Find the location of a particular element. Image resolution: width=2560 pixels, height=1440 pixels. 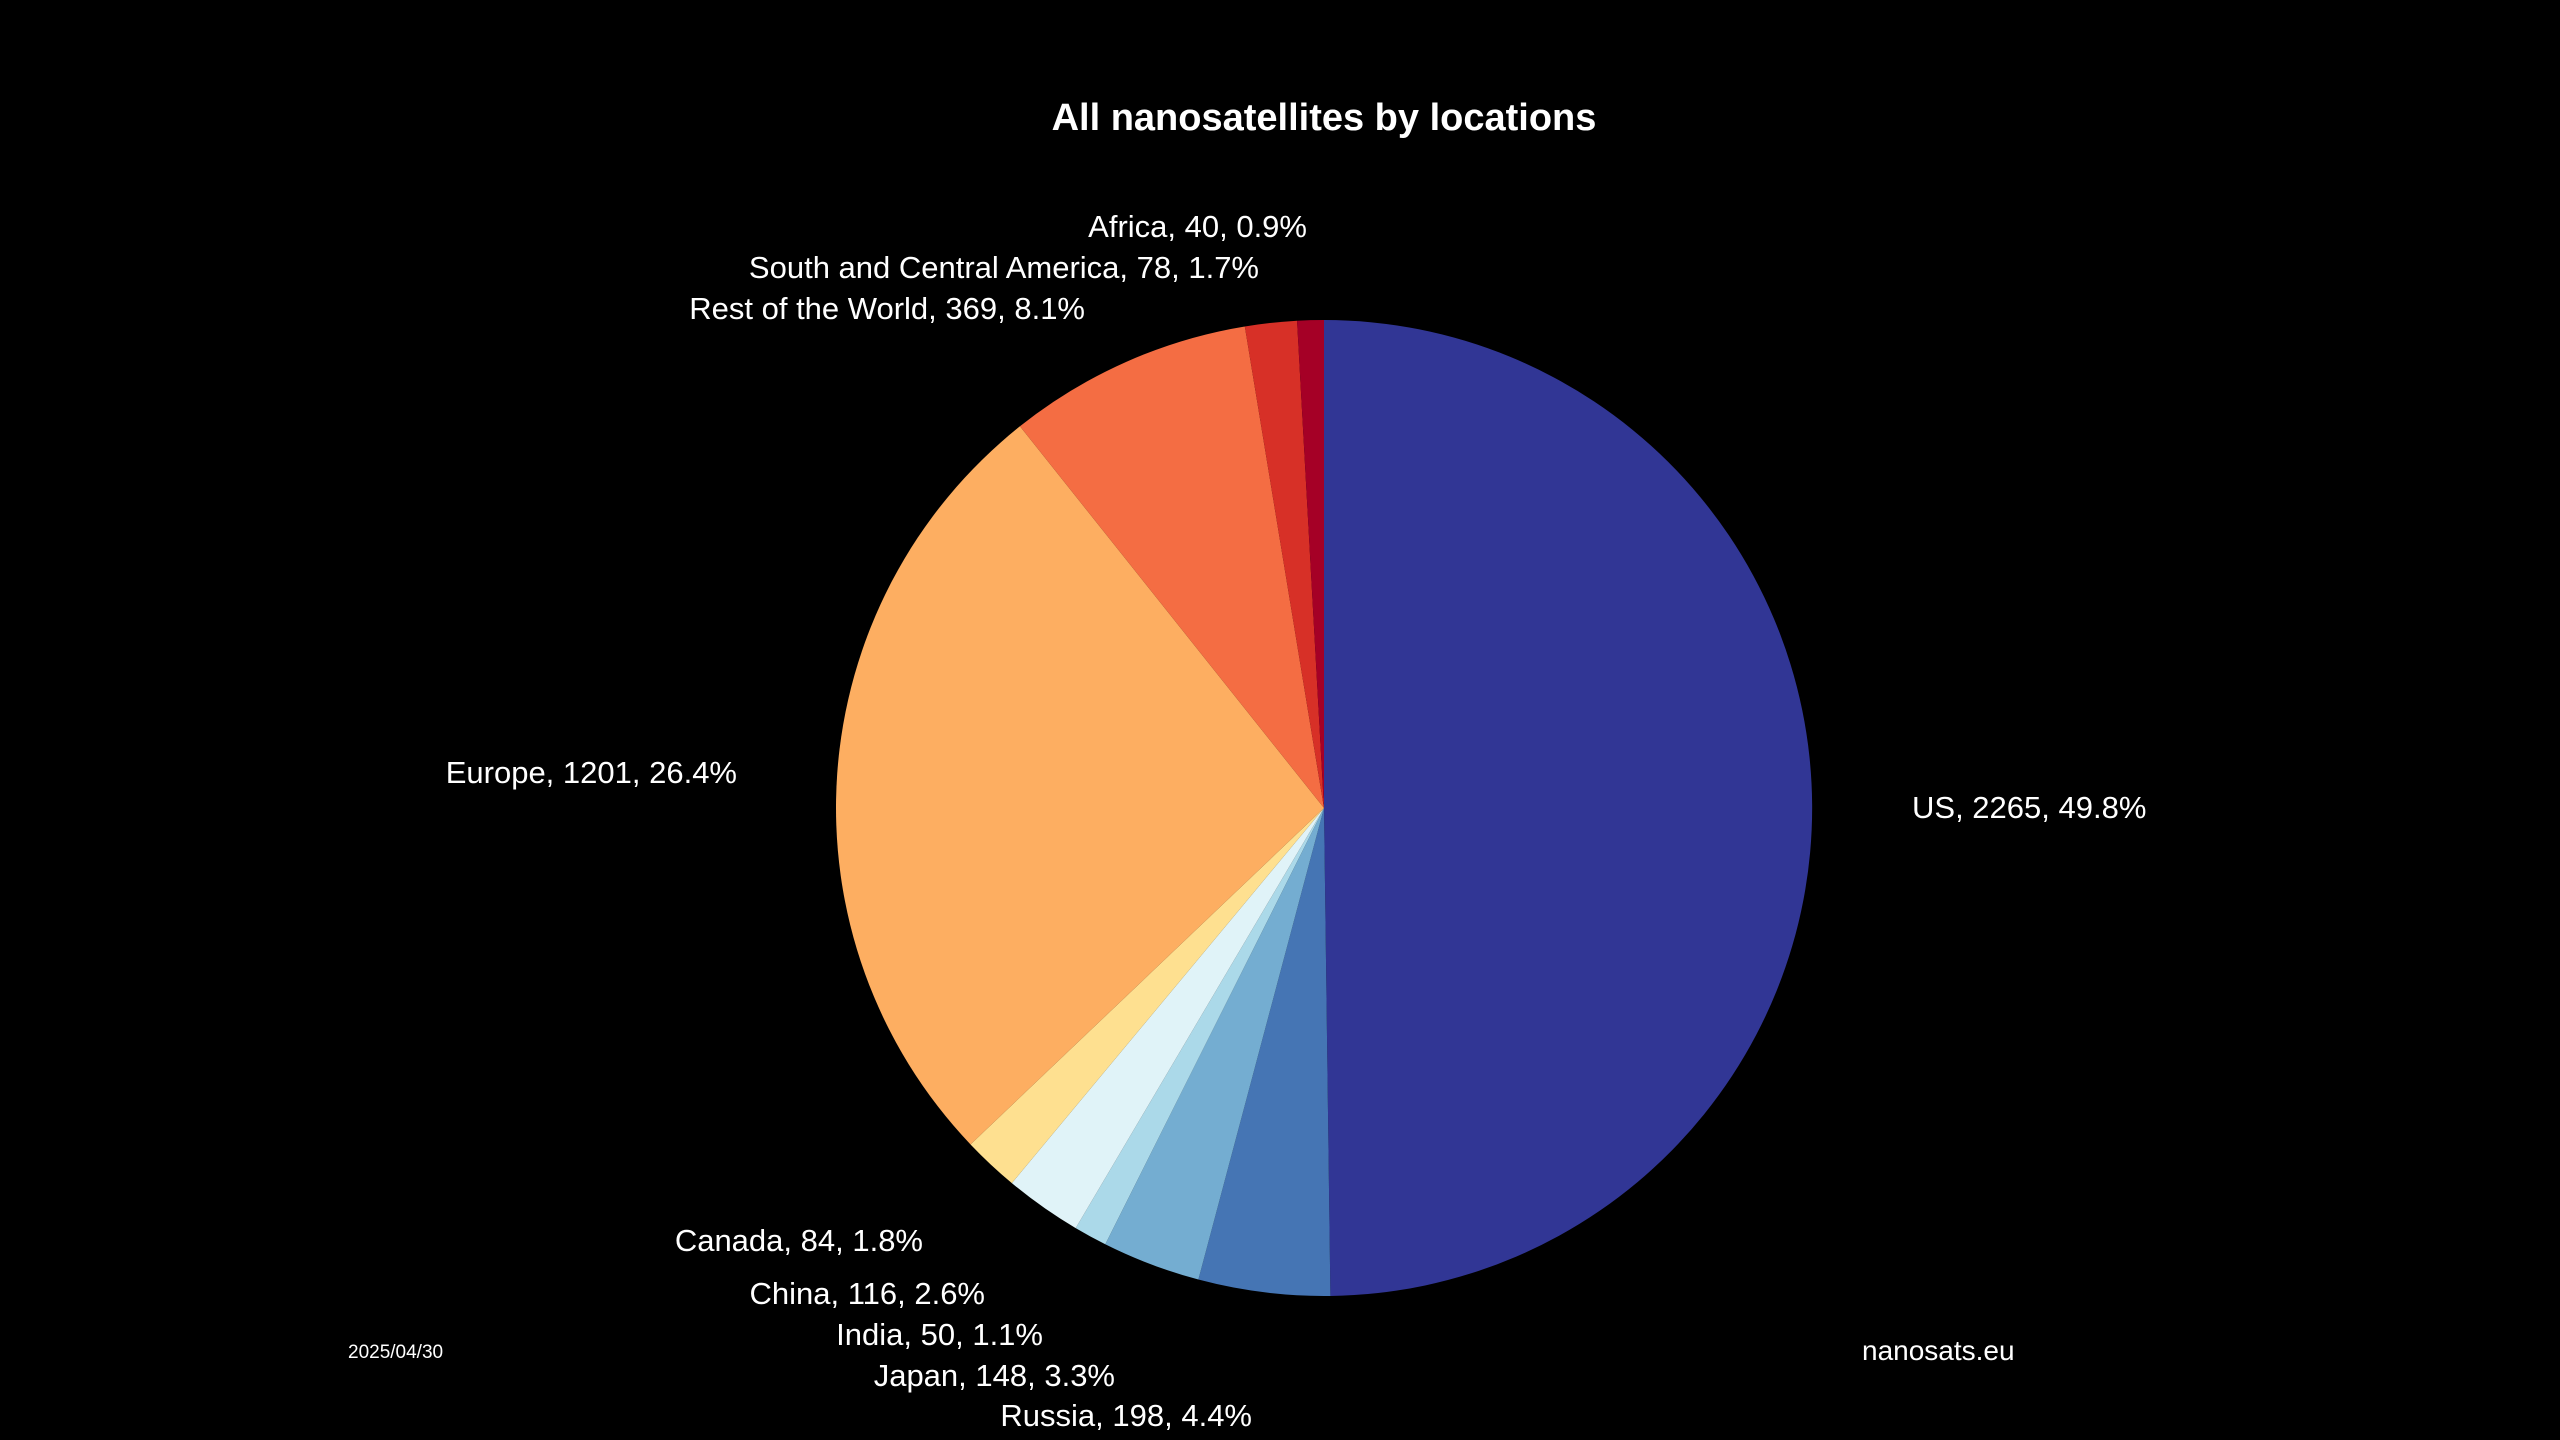

slice-label-europe: Europe, 1201, 26.4% is located at coordinates (591, 772).